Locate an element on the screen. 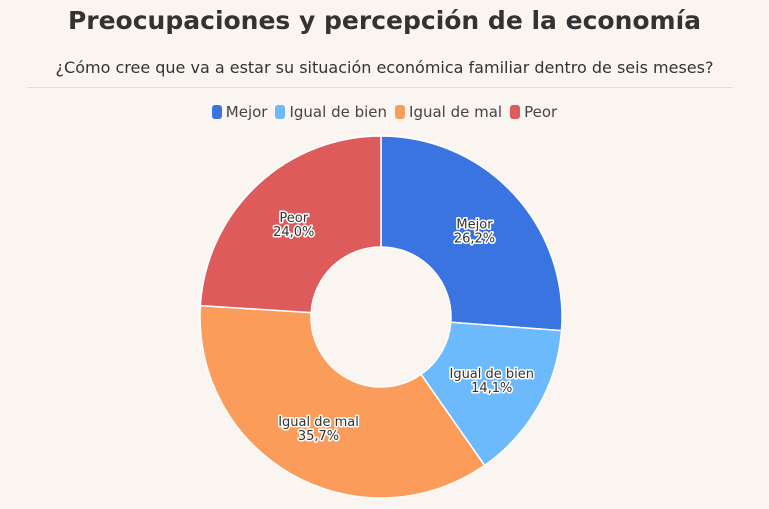 This screenshot has width=769, height=509. data-label-name: Mejor is located at coordinates (474, 224).